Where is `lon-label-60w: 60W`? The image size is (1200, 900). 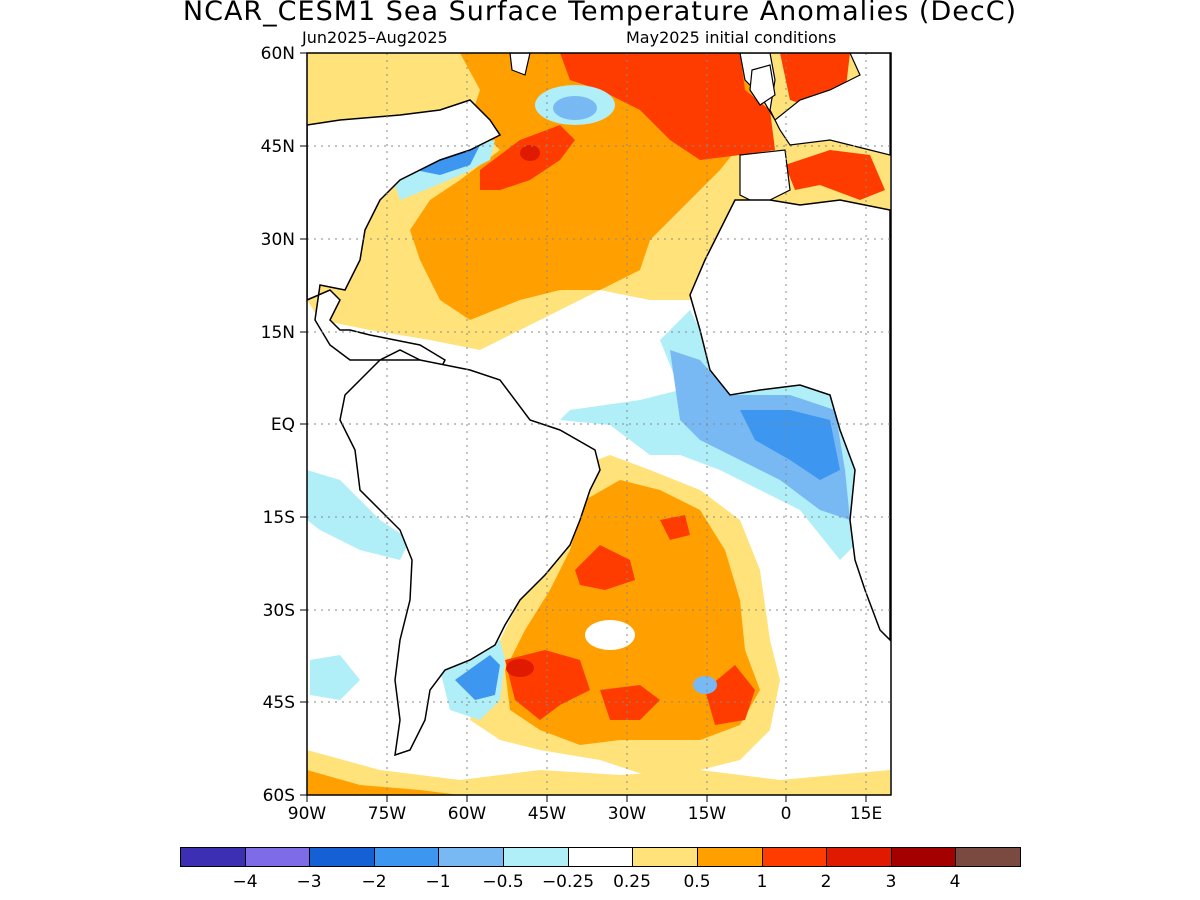
lon-label-60w: 60W is located at coordinates (467, 814).